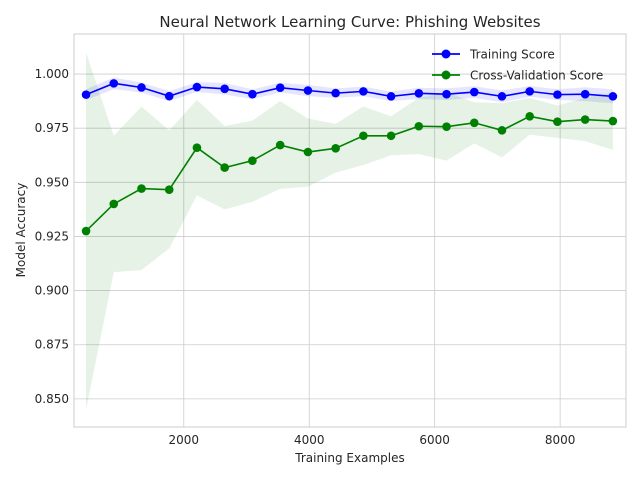  What do you see at coordinates (517, 65) in the screenshot?
I see `legend: Training Score Cross-Validation Score` at bounding box center [517, 65].